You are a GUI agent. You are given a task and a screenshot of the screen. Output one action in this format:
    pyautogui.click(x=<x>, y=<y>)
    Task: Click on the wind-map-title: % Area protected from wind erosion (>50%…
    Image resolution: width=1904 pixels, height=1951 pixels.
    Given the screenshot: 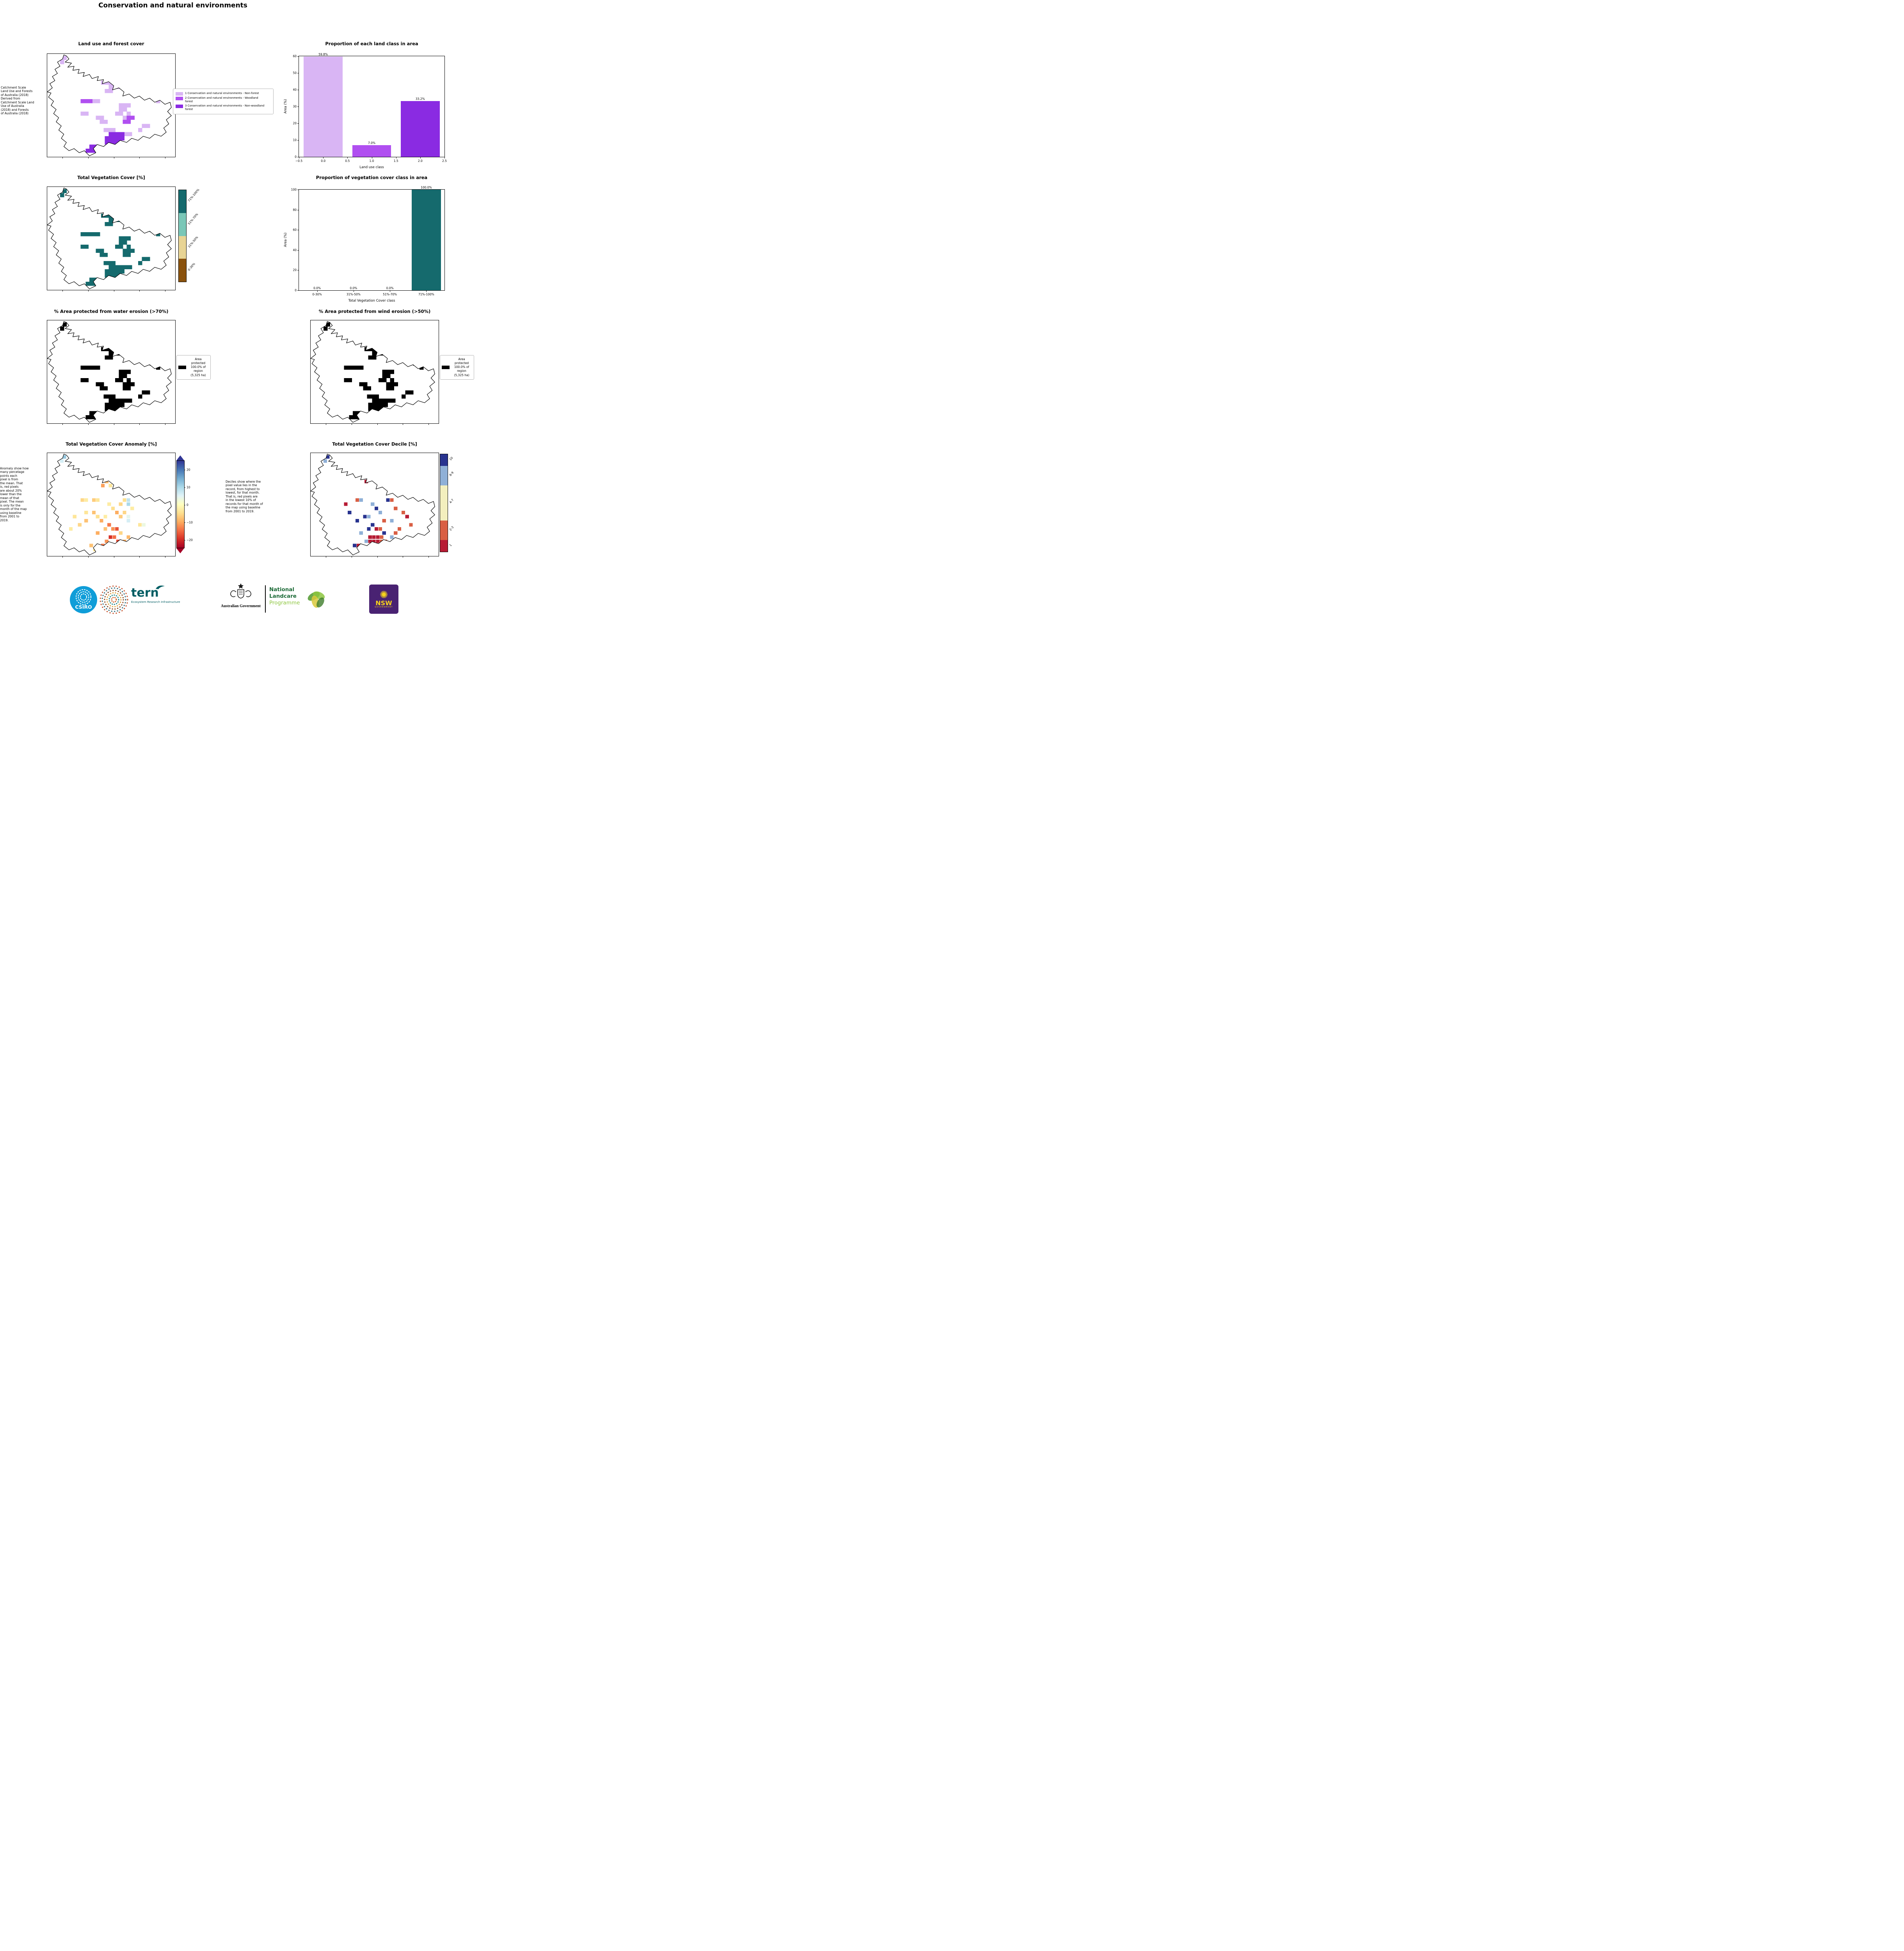 What is the action you would take?
    pyautogui.click(x=374, y=311)
    